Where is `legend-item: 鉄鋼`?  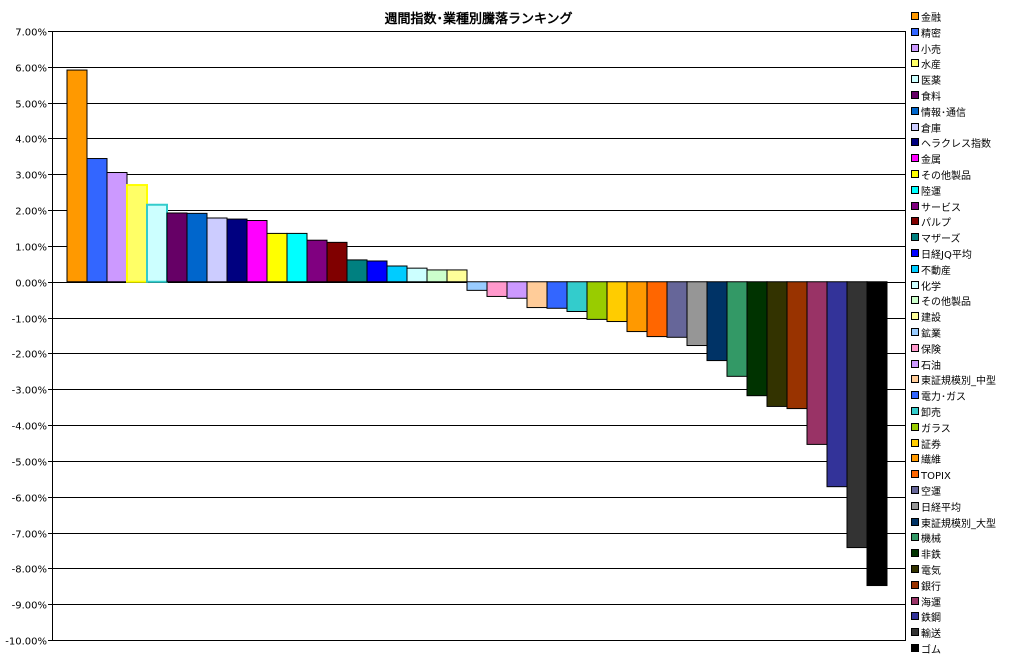 legend-item: 鉄鋼 is located at coordinates (926, 618).